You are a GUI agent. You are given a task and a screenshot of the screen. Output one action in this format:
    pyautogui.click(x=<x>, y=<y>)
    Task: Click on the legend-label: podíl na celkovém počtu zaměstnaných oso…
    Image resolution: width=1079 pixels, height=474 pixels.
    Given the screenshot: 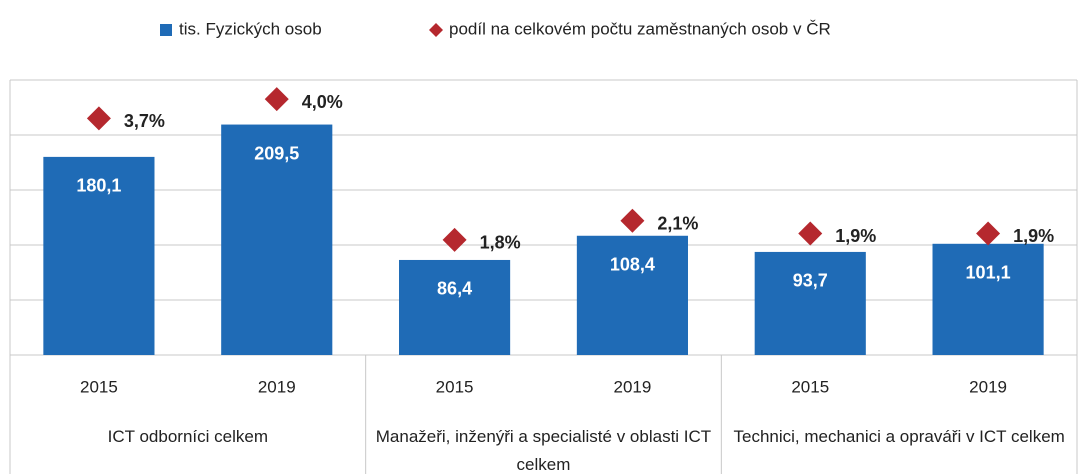 What is the action you would take?
    pyautogui.click(x=640, y=28)
    